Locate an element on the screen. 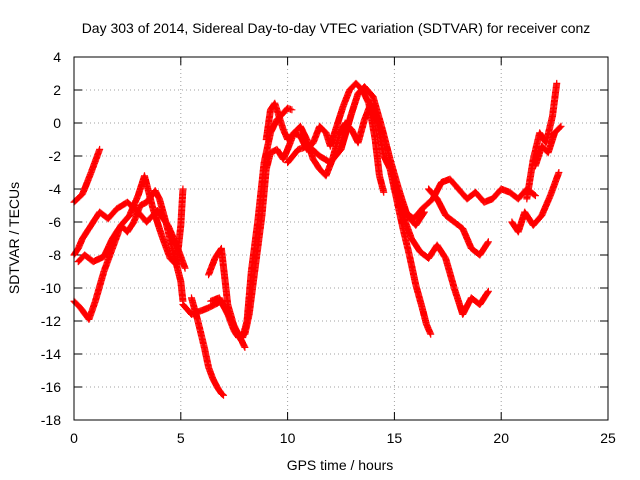 Image resolution: width=640 pixels, height=480 pixels. y-tick-label: 0 is located at coordinates (57, 123).